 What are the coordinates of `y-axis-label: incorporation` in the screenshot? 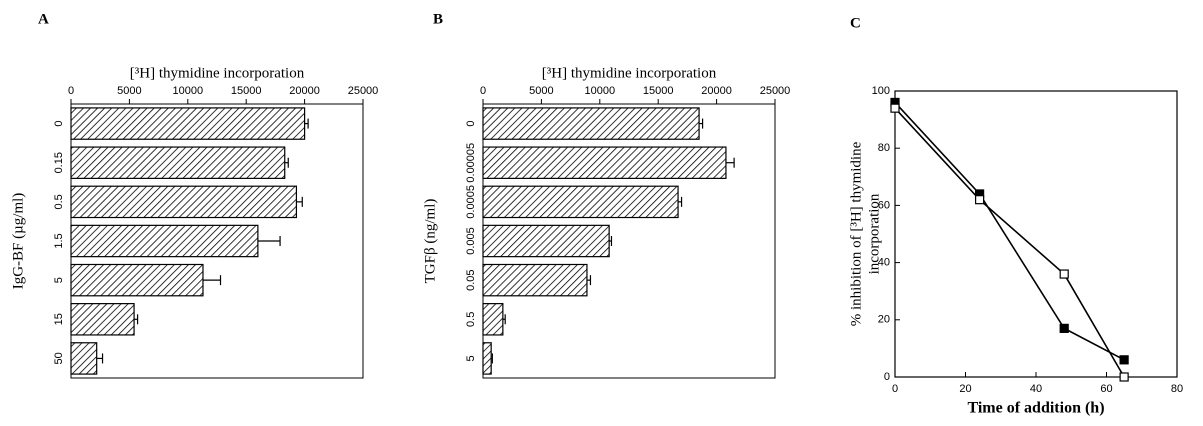 It's located at (874, 233).